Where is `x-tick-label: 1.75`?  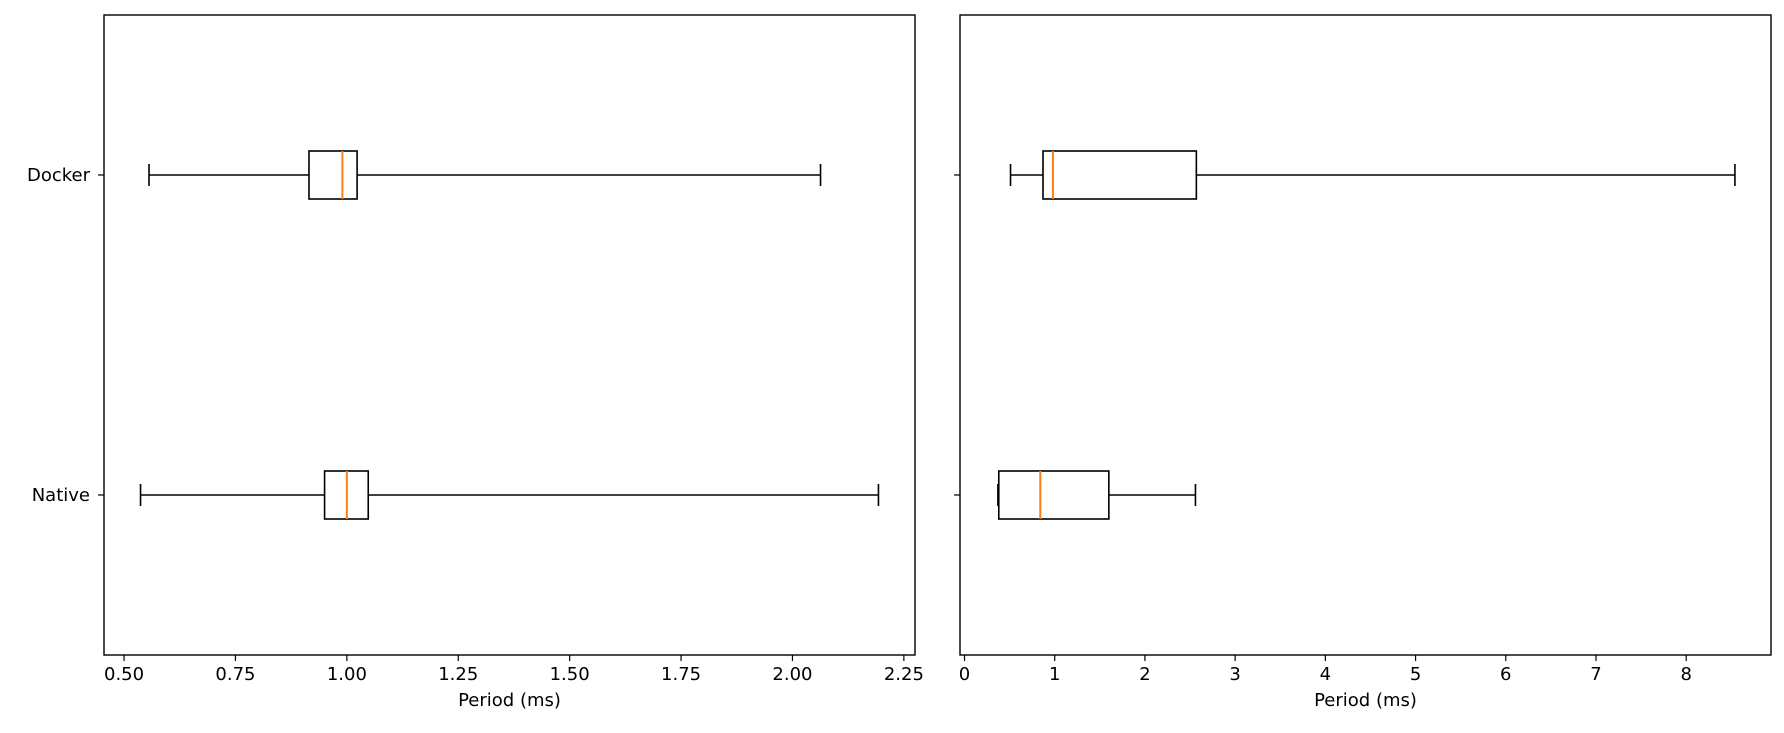
x-tick-label: 1.75 is located at coordinates (681, 674).